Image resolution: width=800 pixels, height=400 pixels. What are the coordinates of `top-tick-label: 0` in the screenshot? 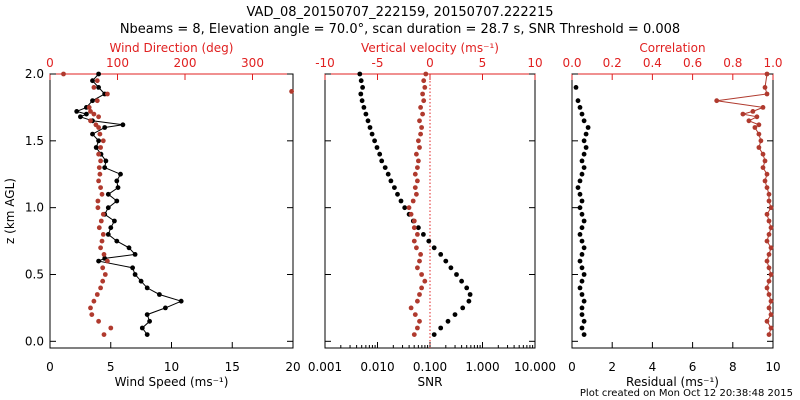 It's located at (50, 63).